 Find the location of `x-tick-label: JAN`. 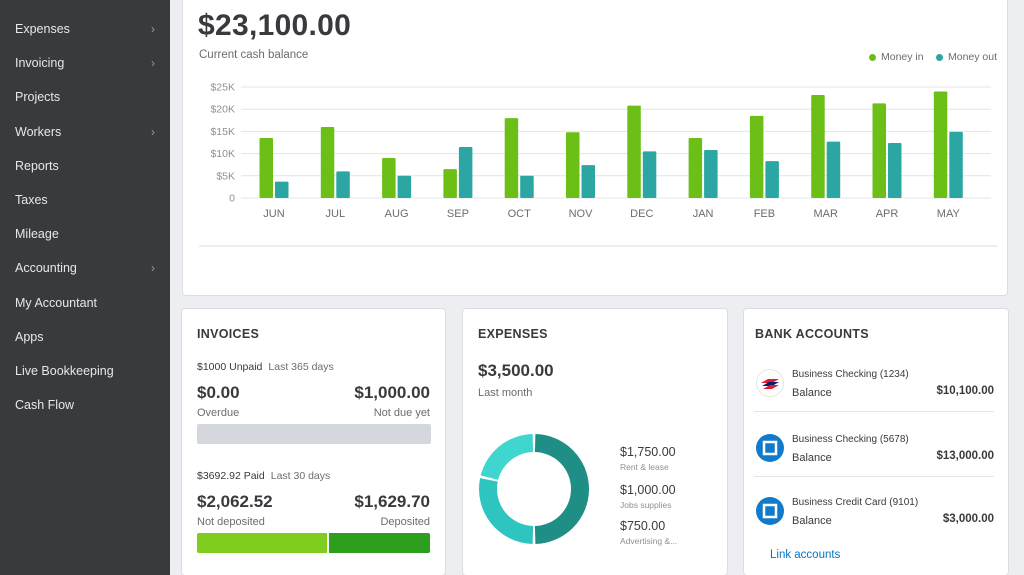

x-tick-label: JAN is located at coordinates (703, 214).